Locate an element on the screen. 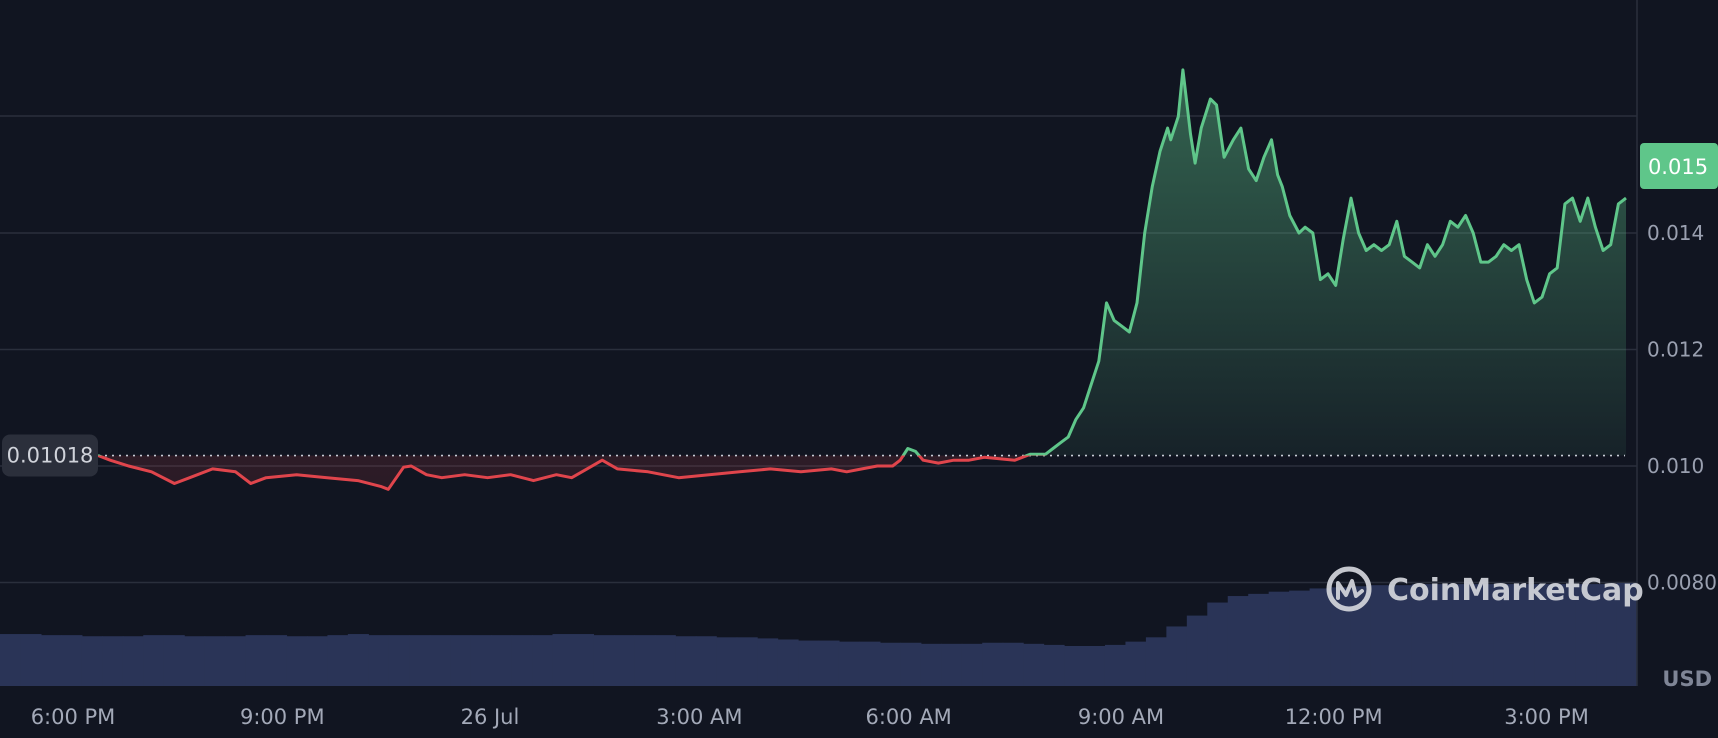 This screenshot has height=738, width=1718. x-tick-label: 6:00 PM is located at coordinates (73, 717).